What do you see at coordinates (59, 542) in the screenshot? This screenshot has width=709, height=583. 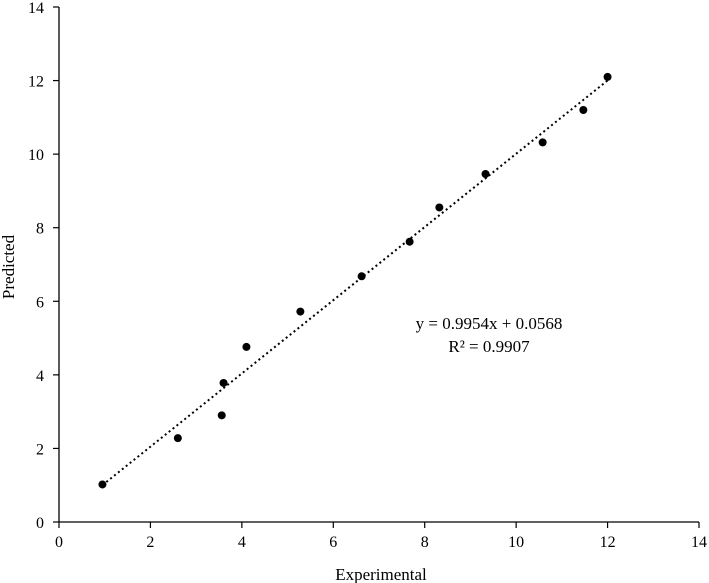 I see `x-tick-label: 0` at bounding box center [59, 542].